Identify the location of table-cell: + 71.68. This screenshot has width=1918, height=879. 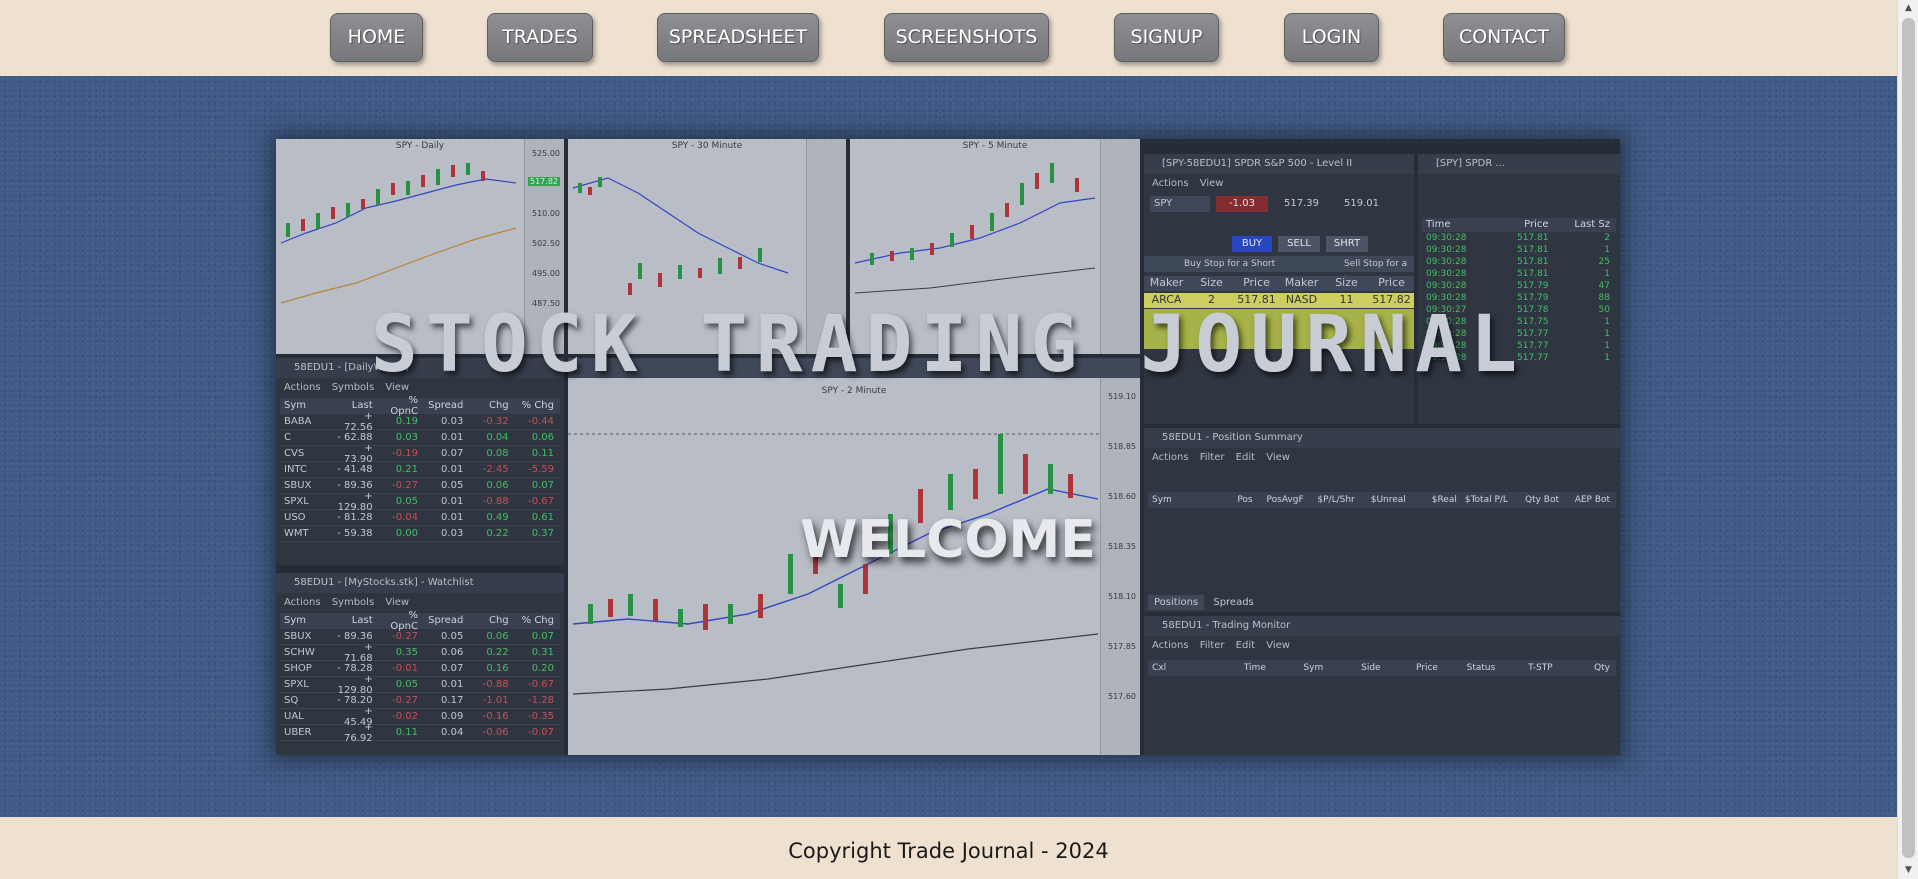
(358, 652).